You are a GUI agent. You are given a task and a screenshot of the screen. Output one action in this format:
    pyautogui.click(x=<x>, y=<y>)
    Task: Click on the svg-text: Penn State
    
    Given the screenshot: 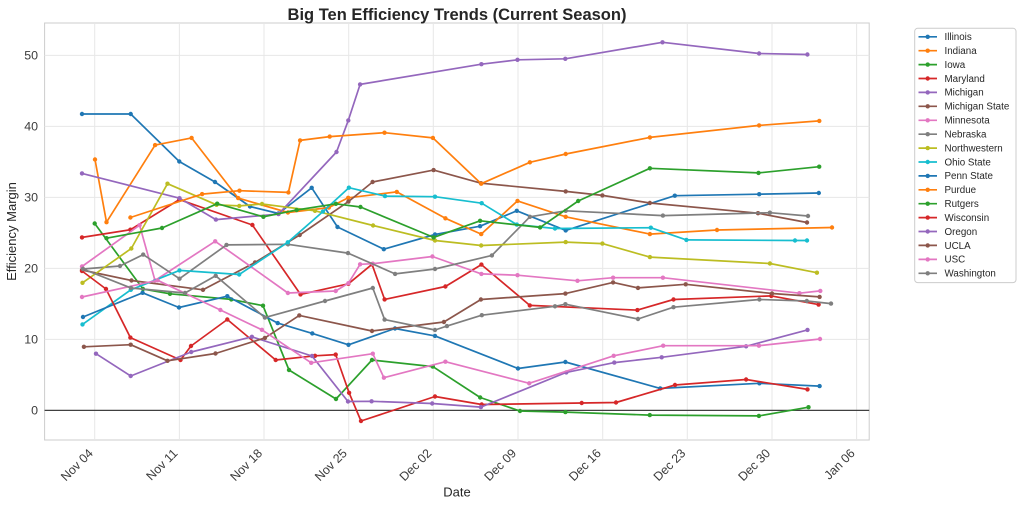 What is the action you would take?
    pyautogui.click(x=969, y=176)
    